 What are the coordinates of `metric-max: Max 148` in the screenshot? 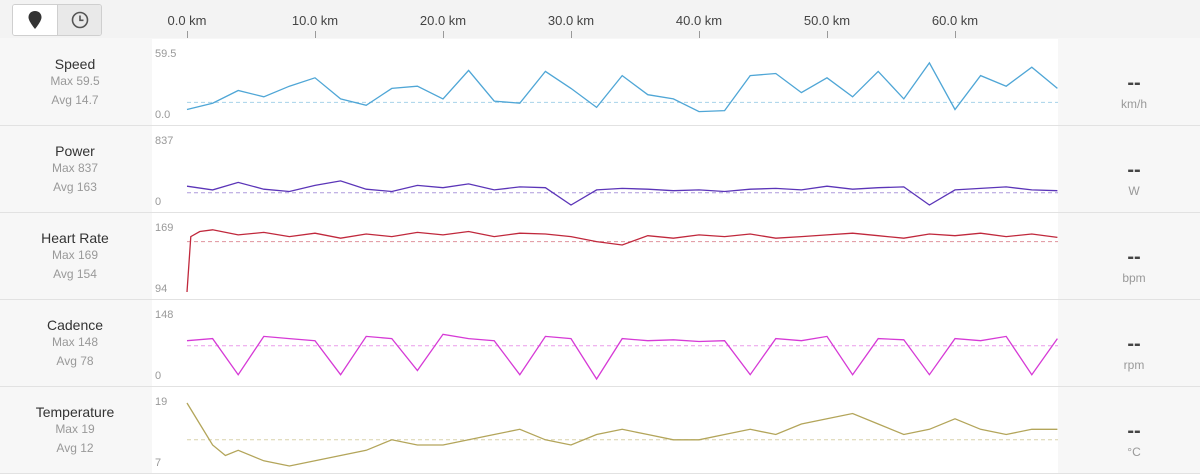 It's located at (75, 342).